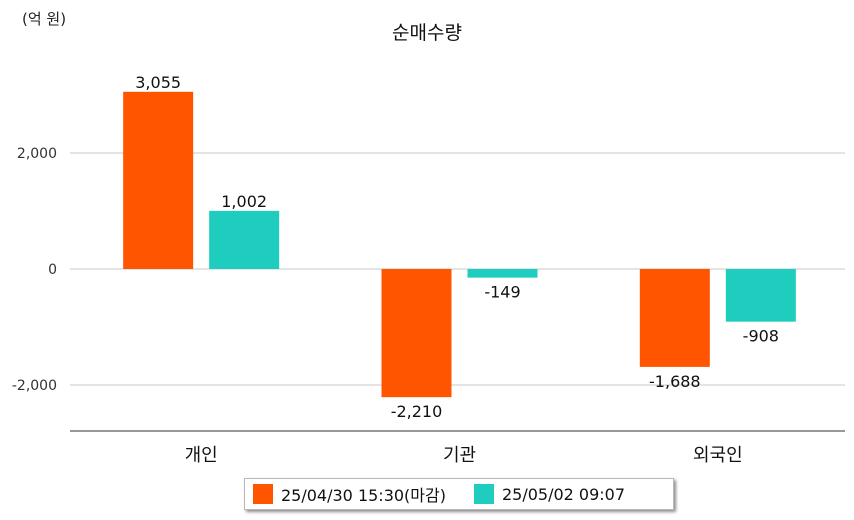 The image size is (854, 520). Describe the element at coordinates (761, 336) in the screenshot. I see `data-label: -908` at that location.